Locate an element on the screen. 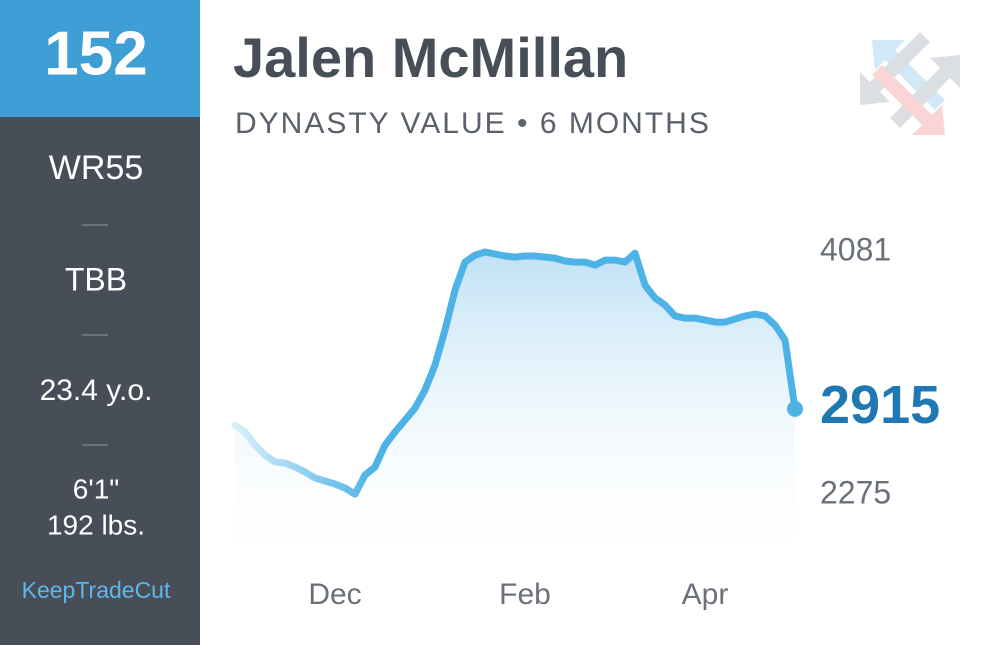  brand: KeepTradeCut is located at coordinates (96, 590).